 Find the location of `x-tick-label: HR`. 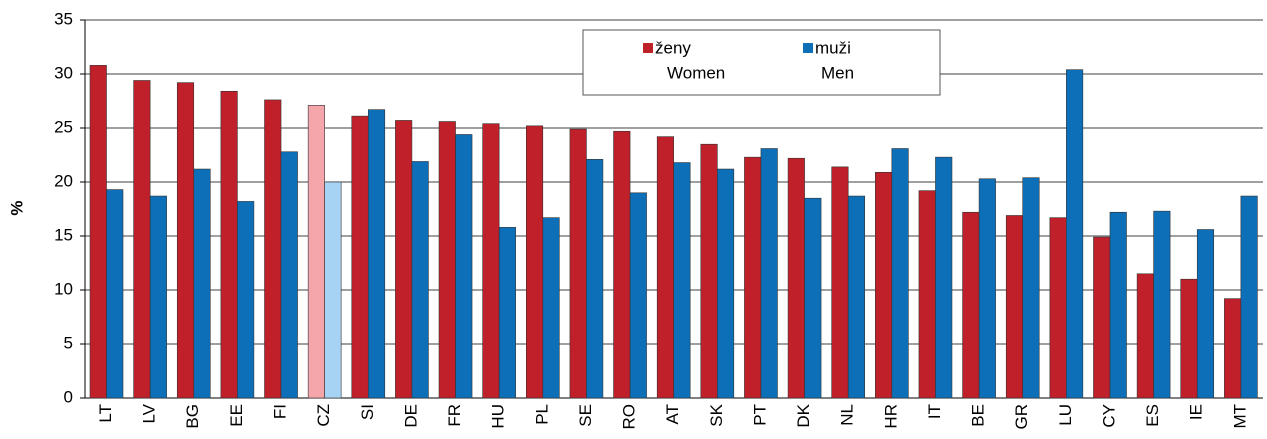

x-tick-label: HR is located at coordinates (890, 416).